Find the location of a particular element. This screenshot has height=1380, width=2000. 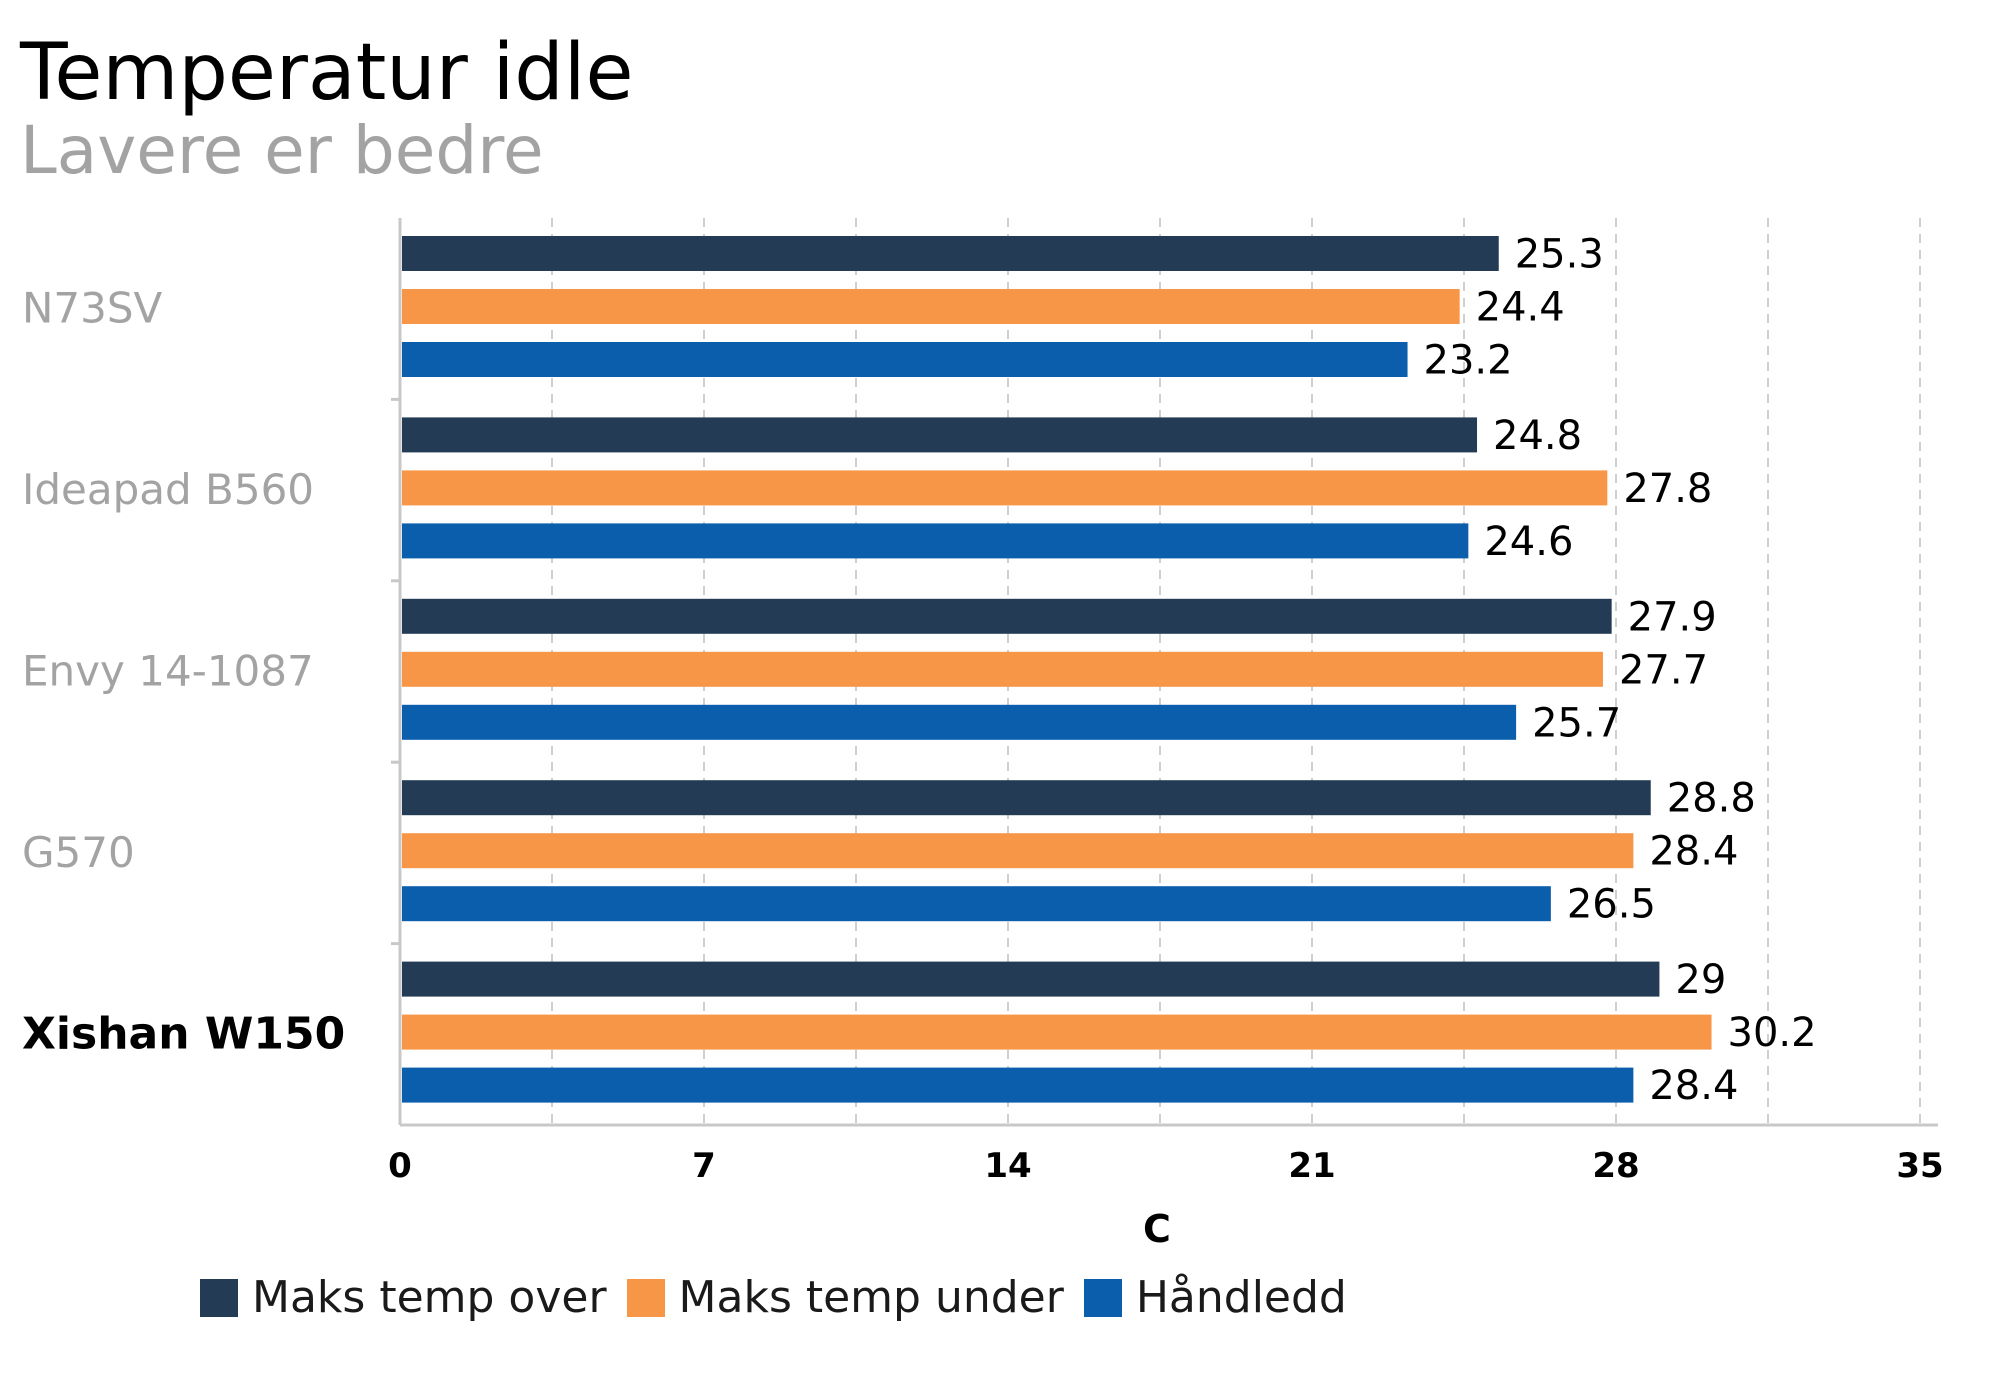

legend-item: Maks temp over is located at coordinates (403, 1297).